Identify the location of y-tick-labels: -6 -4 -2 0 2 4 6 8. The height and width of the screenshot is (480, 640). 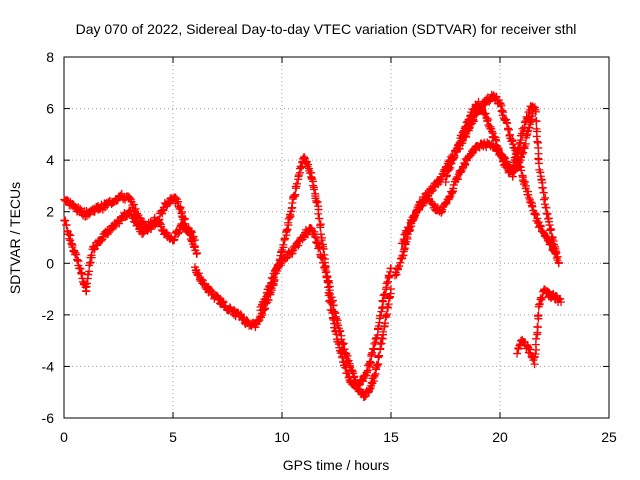
(48, 237).